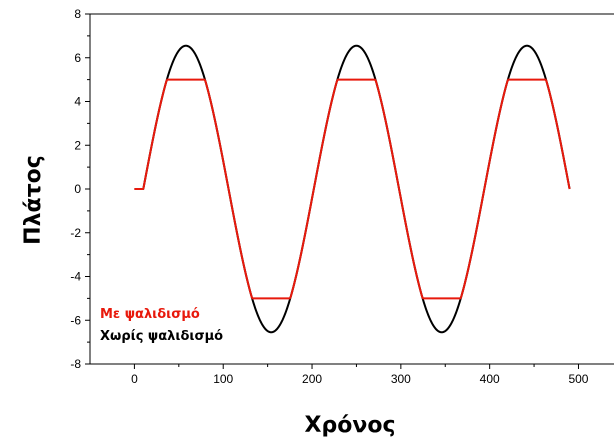 The width and height of the screenshot is (614, 443). I want to click on legend-entry-unclipped: Χωρίς ψαλιδισμό, so click(161, 336).